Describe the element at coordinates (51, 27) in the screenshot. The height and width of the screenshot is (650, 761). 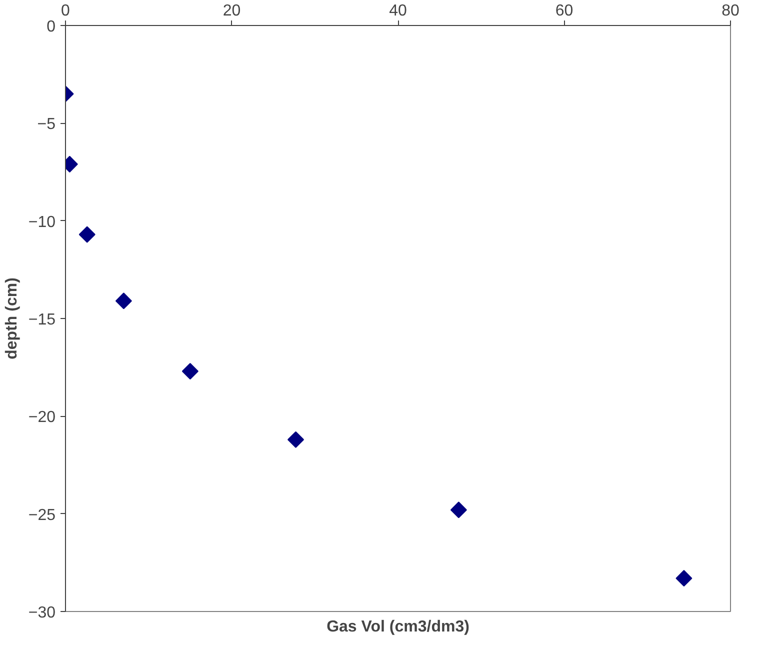
I see `y-tick-label: 0` at that location.